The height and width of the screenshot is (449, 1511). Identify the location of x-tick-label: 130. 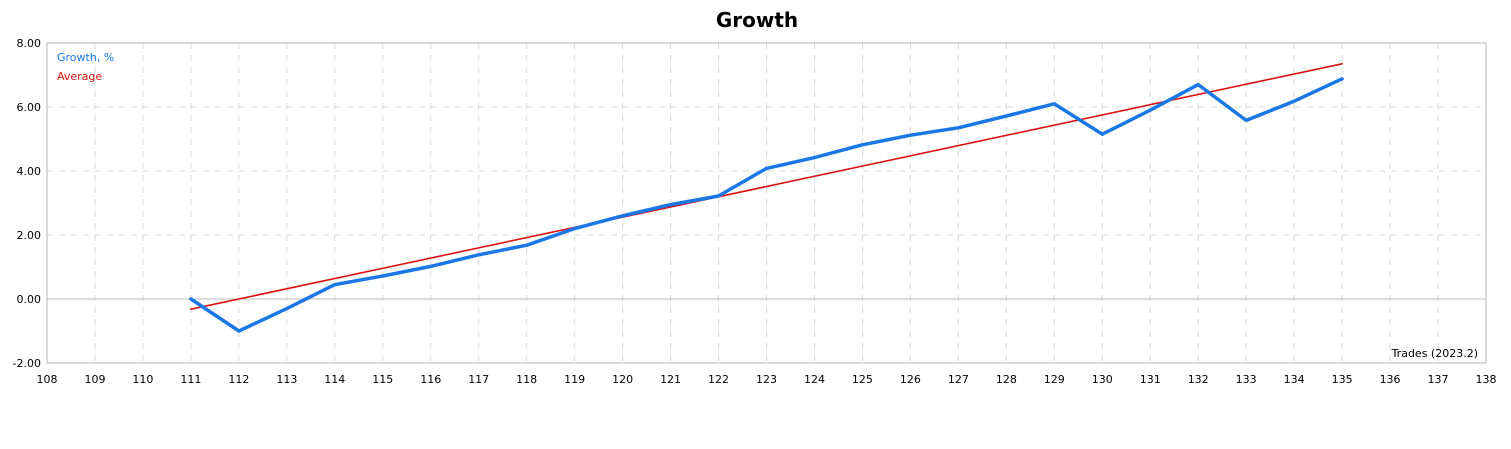
(1102, 379).